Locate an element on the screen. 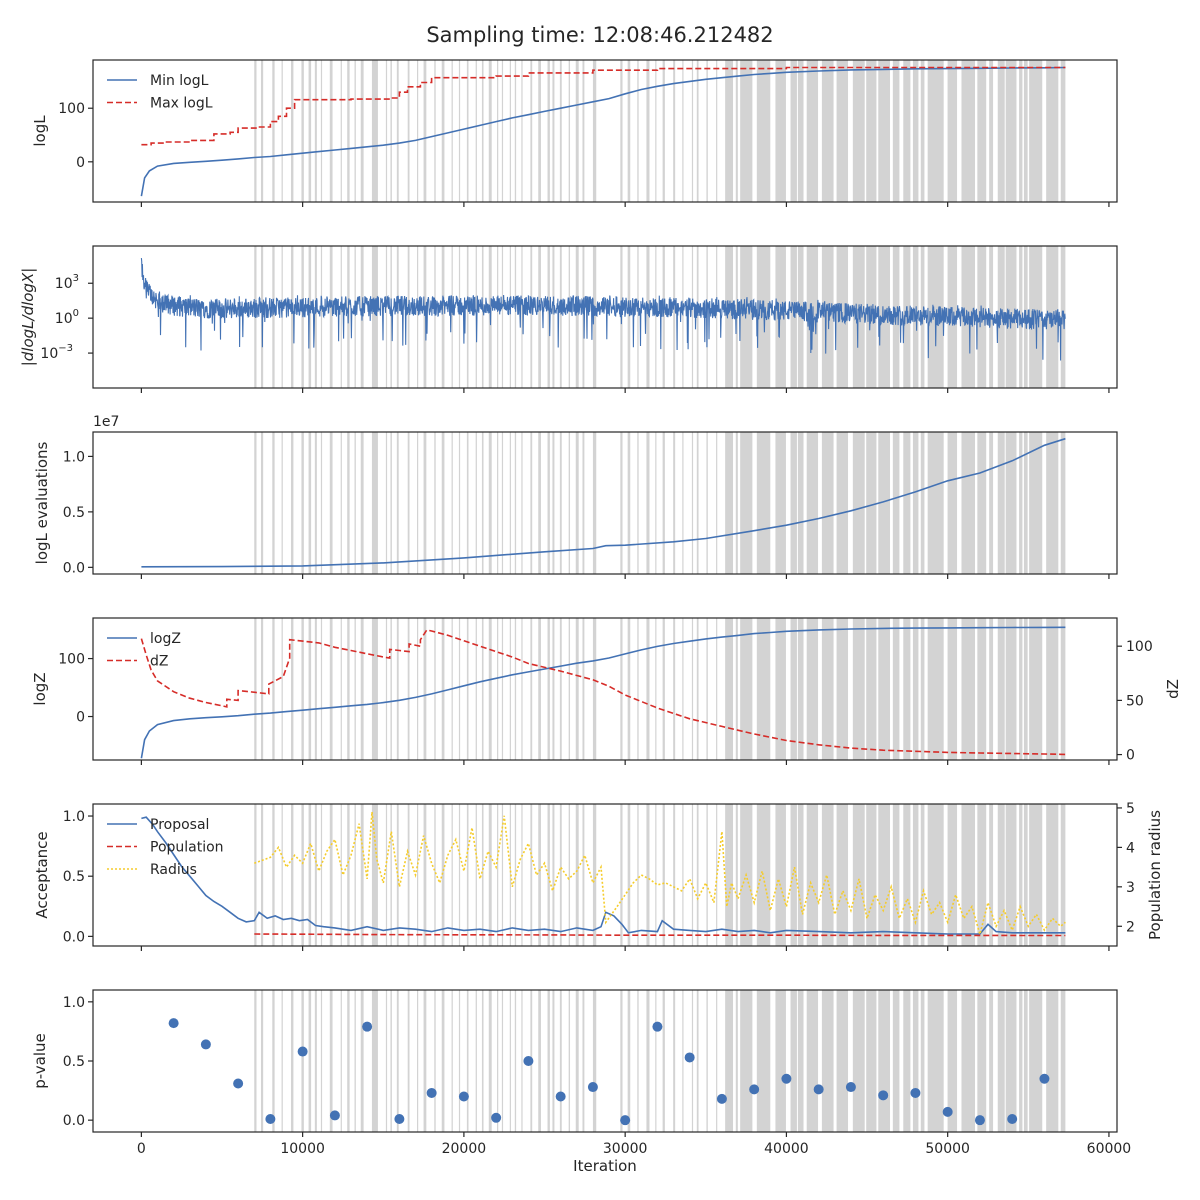  x-tick-label-5: 50000 is located at coordinates (947, 1149).